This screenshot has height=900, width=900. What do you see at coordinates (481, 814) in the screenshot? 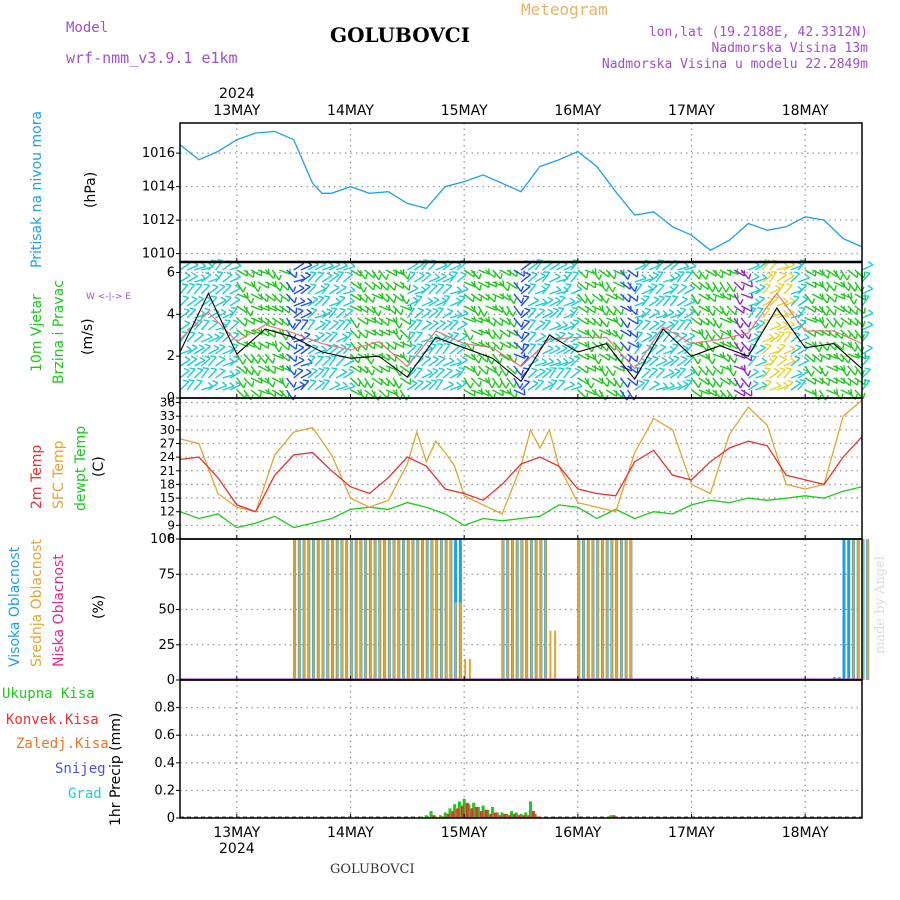
I see `precip-bar` at bounding box center [481, 814].